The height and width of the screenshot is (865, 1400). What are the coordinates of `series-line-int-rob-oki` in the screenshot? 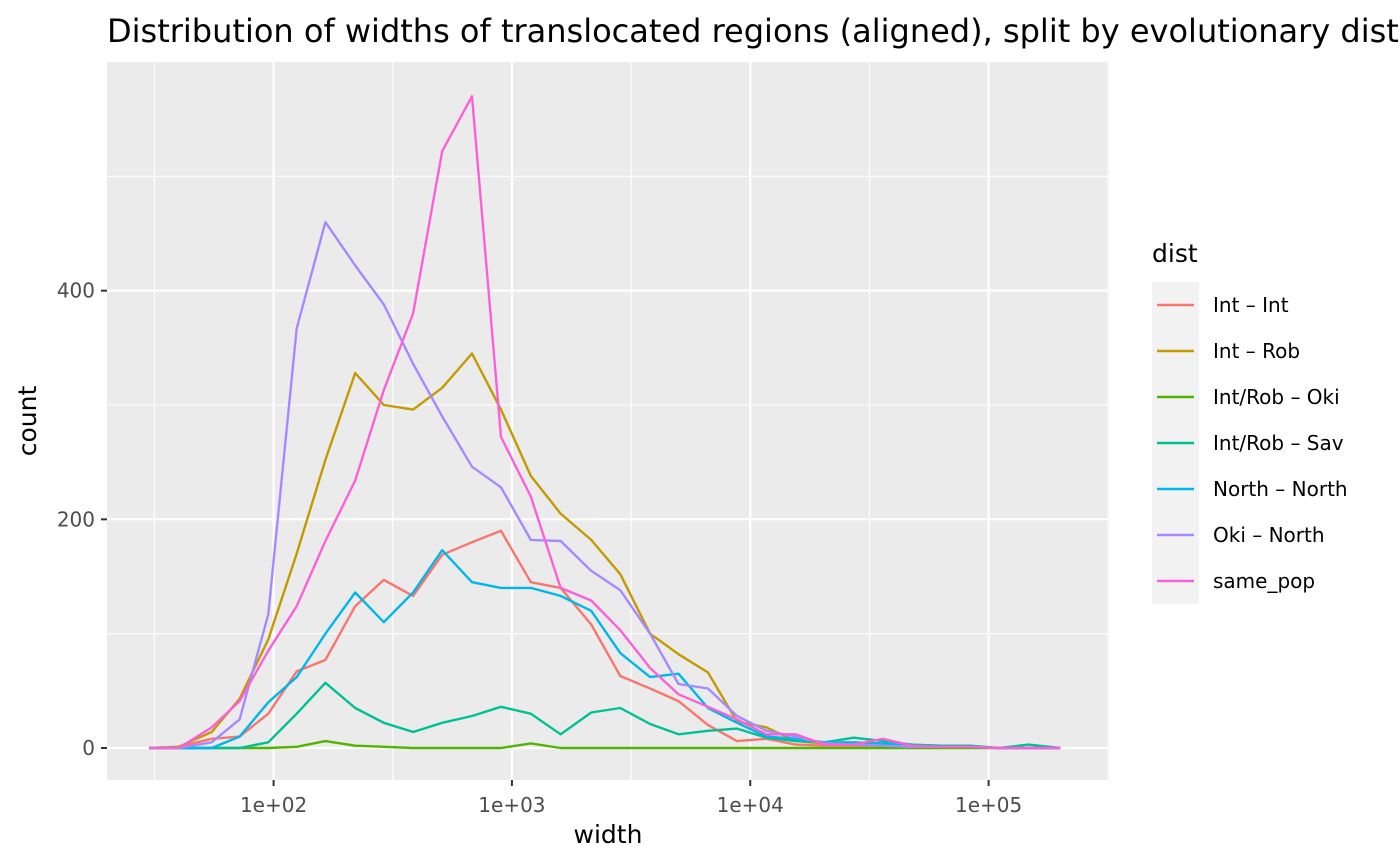 It's located at (605, 744).